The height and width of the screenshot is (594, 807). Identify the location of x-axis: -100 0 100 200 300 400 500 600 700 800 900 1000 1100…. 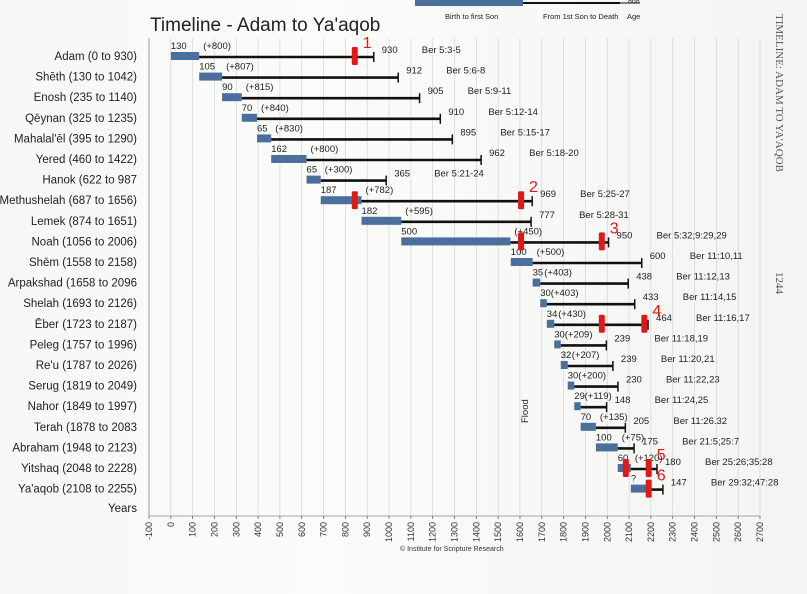
(454, 529).